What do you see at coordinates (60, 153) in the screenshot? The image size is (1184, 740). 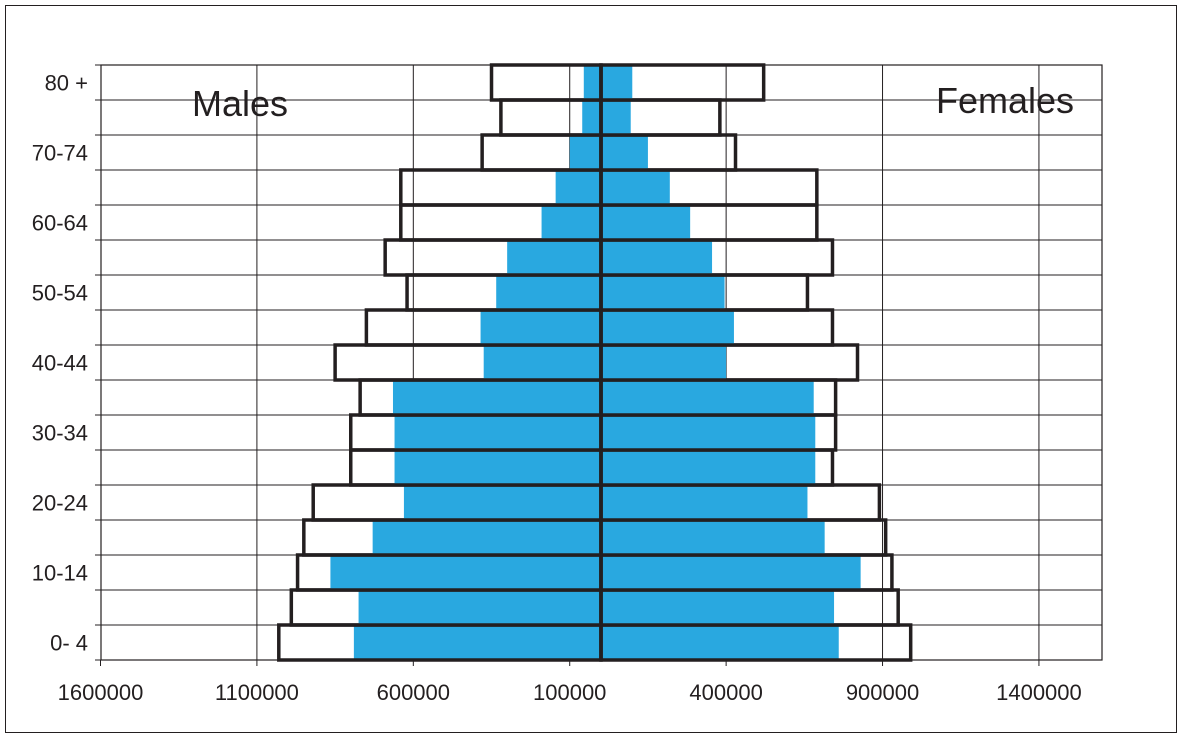 I see `y-tick-label: 70-74` at bounding box center [60, 153].